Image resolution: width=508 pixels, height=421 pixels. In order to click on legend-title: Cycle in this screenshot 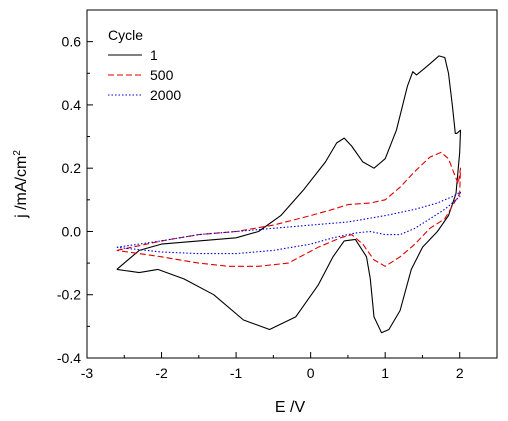, I will do `click(125, 35)`.